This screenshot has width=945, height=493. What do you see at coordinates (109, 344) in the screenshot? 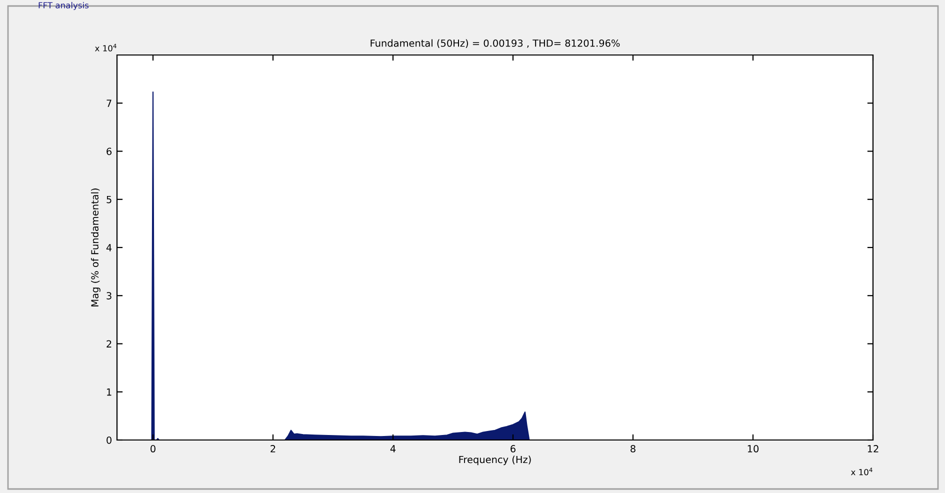
I see `y-tick-label: 2` at bounding box center [109, 344].